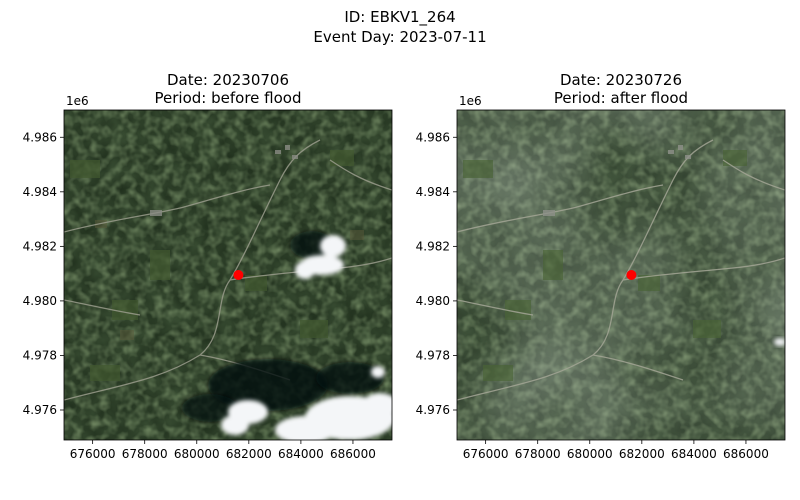  What do you see at coordinates (470, 101) in the screenshot?
I see `panel-after-y-offset-label: 1e6` at bounding box center [470, 101].